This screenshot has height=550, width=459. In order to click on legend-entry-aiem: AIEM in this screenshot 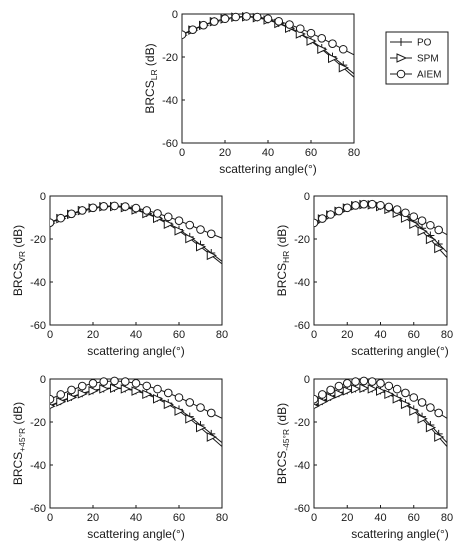, I will do `click(415, 75)`.